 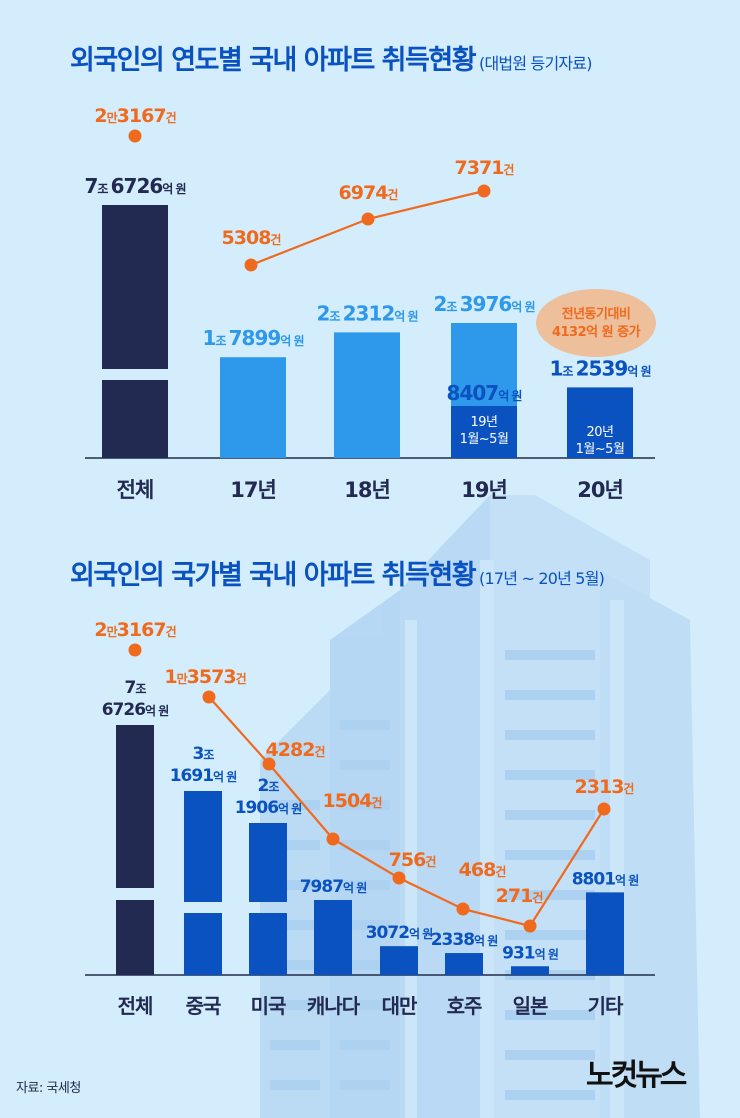 I want to click on count-label: 271건, so click(x=520, y=896).